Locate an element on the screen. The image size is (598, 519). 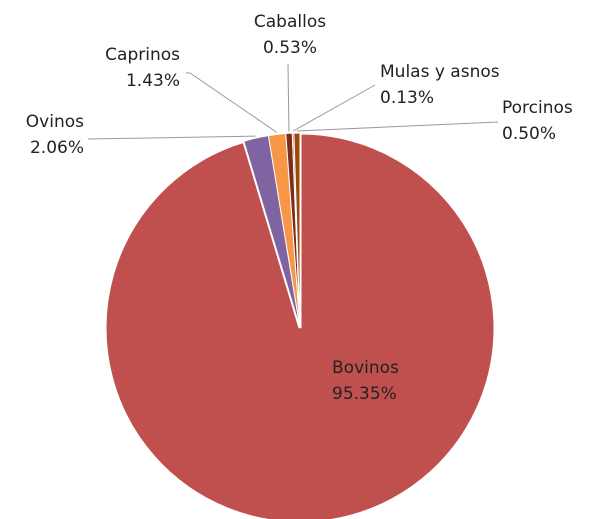
slice-label: Bovinos is located at coordinates (365, 368).